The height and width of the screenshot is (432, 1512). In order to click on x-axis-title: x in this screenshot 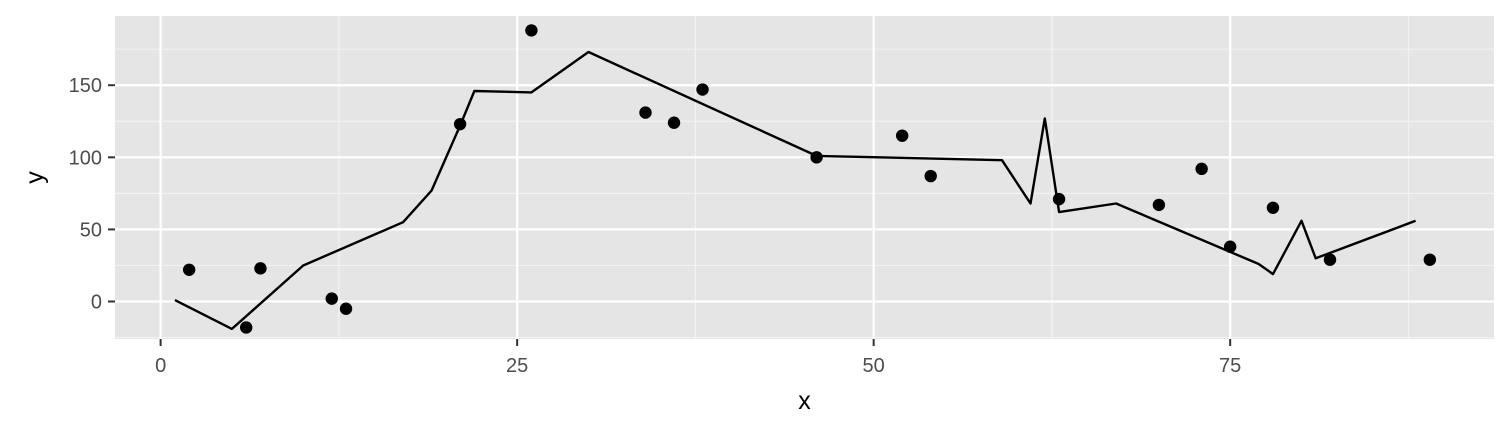, I will do `click(804, 401)`.